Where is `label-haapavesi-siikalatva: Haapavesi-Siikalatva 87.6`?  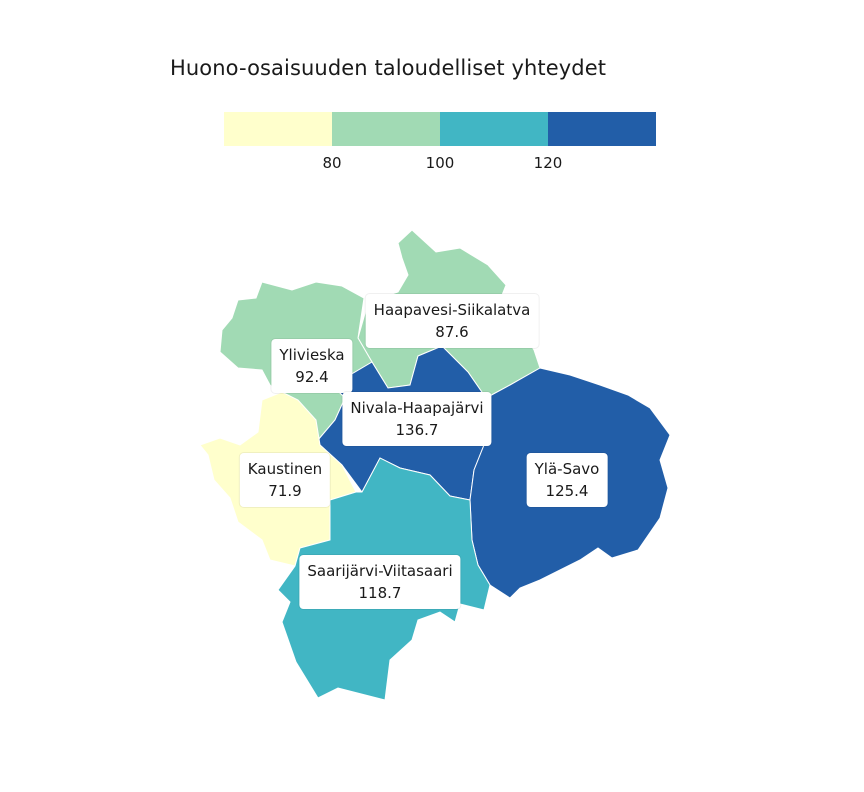 label-haapavesi-siikalatva: Haapavesi-Siikalatva 87.6 is located at coordinates (452, 321).